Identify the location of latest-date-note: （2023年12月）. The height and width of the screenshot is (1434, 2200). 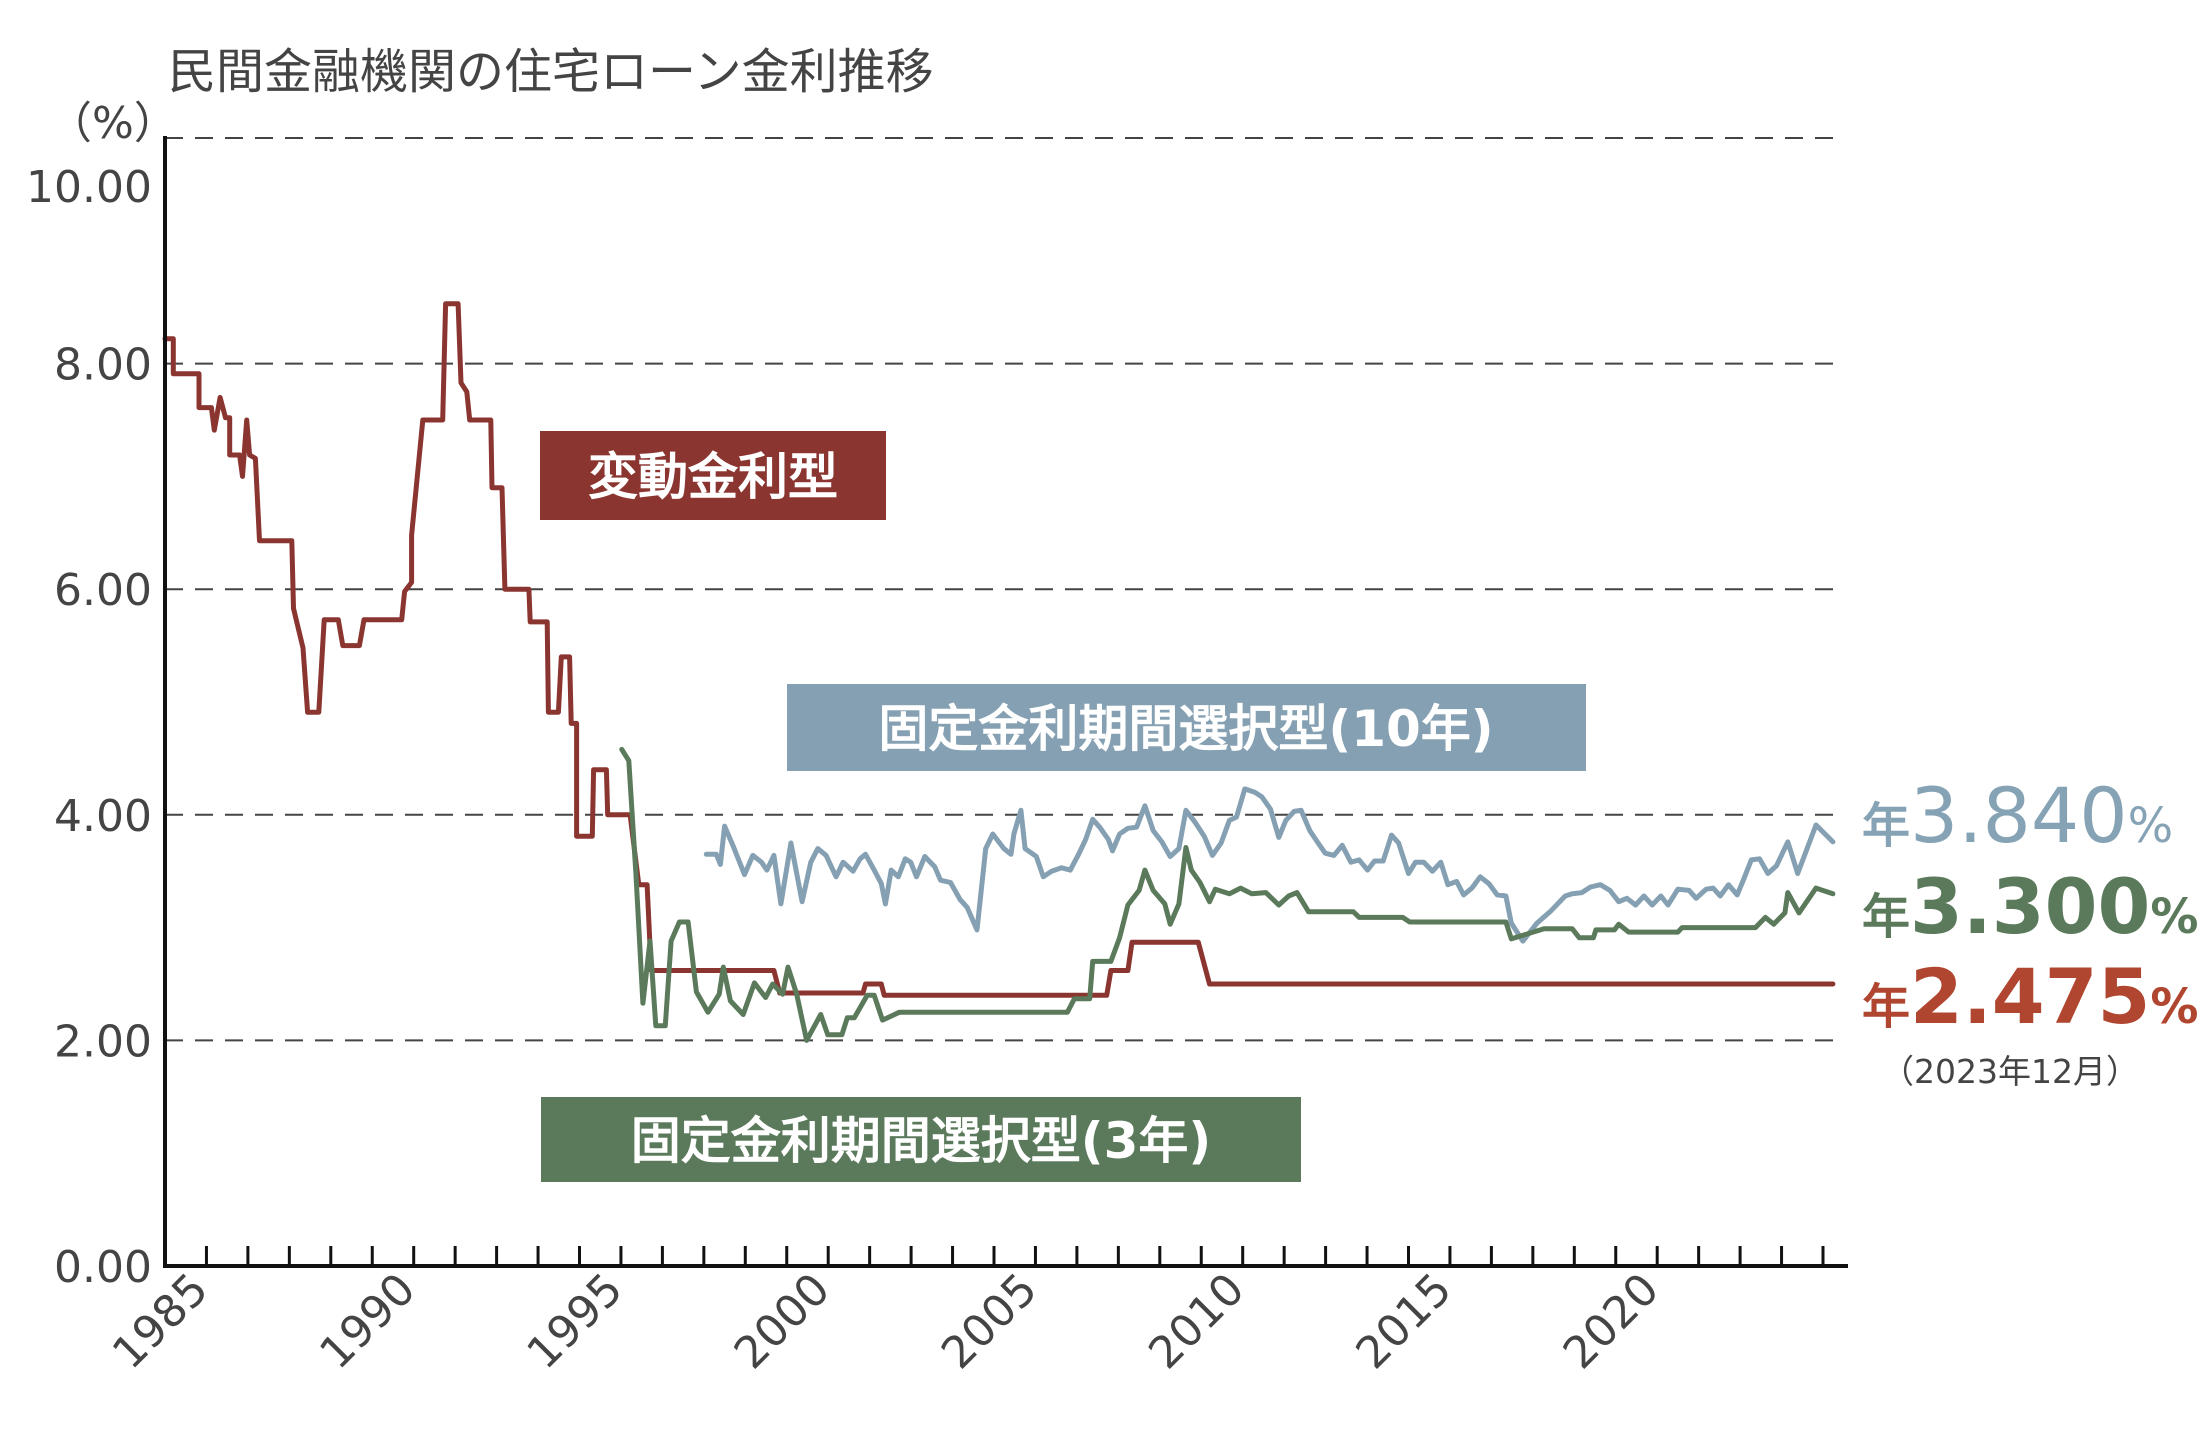
(2010, 1071).